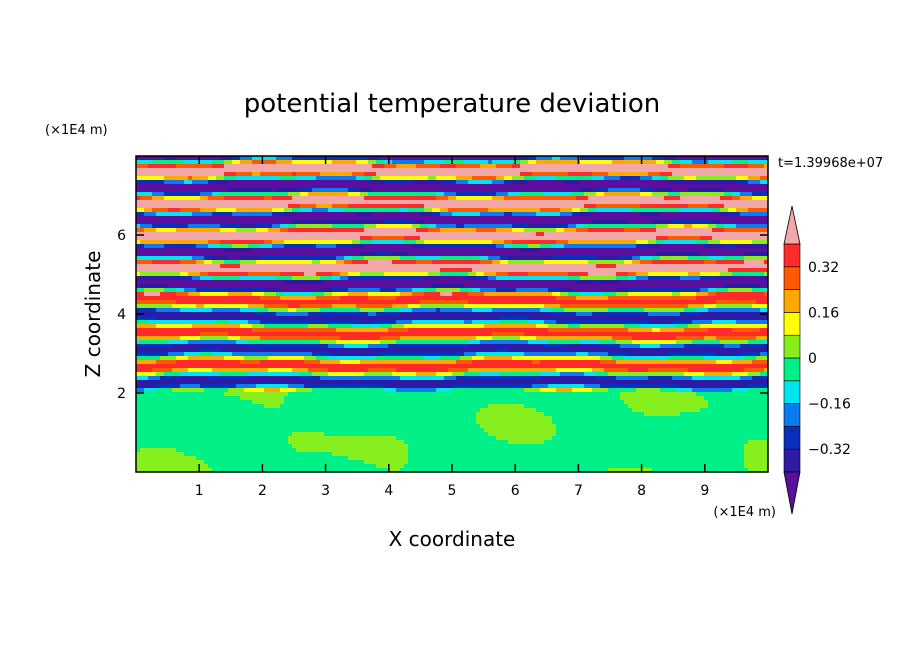 The width and height of the screenshot is (904, 654). Describe the element at coordinates (388, 491) in the screenshot. I see `x-tick-label: 4` at that location.